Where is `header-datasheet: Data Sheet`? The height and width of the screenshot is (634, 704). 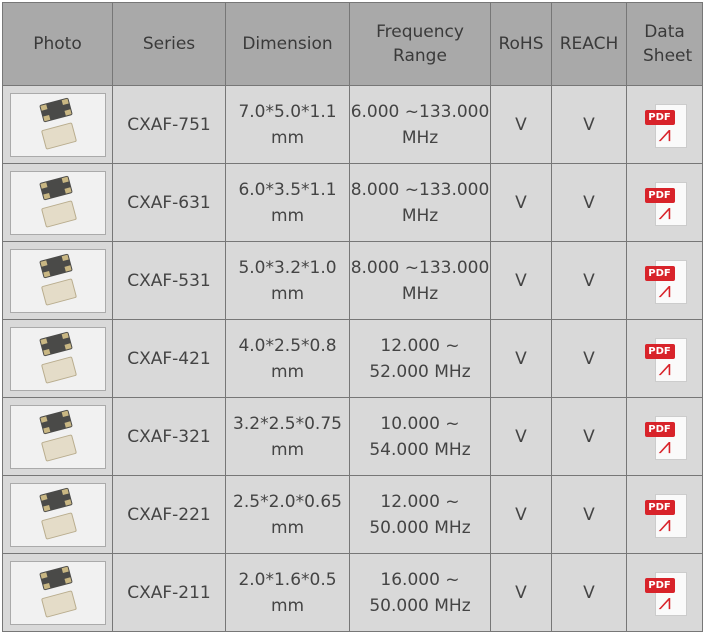 header-datasheet: Data Sheet is located at coordinates (664, 44).